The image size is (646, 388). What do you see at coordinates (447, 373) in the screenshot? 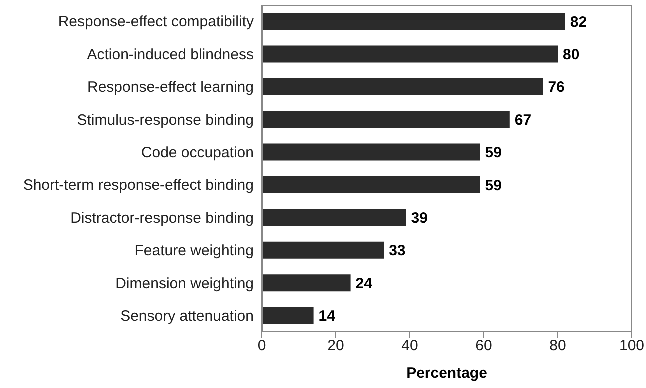
I see `x-axis-title: Percentage` at bounding box center [447, 373].